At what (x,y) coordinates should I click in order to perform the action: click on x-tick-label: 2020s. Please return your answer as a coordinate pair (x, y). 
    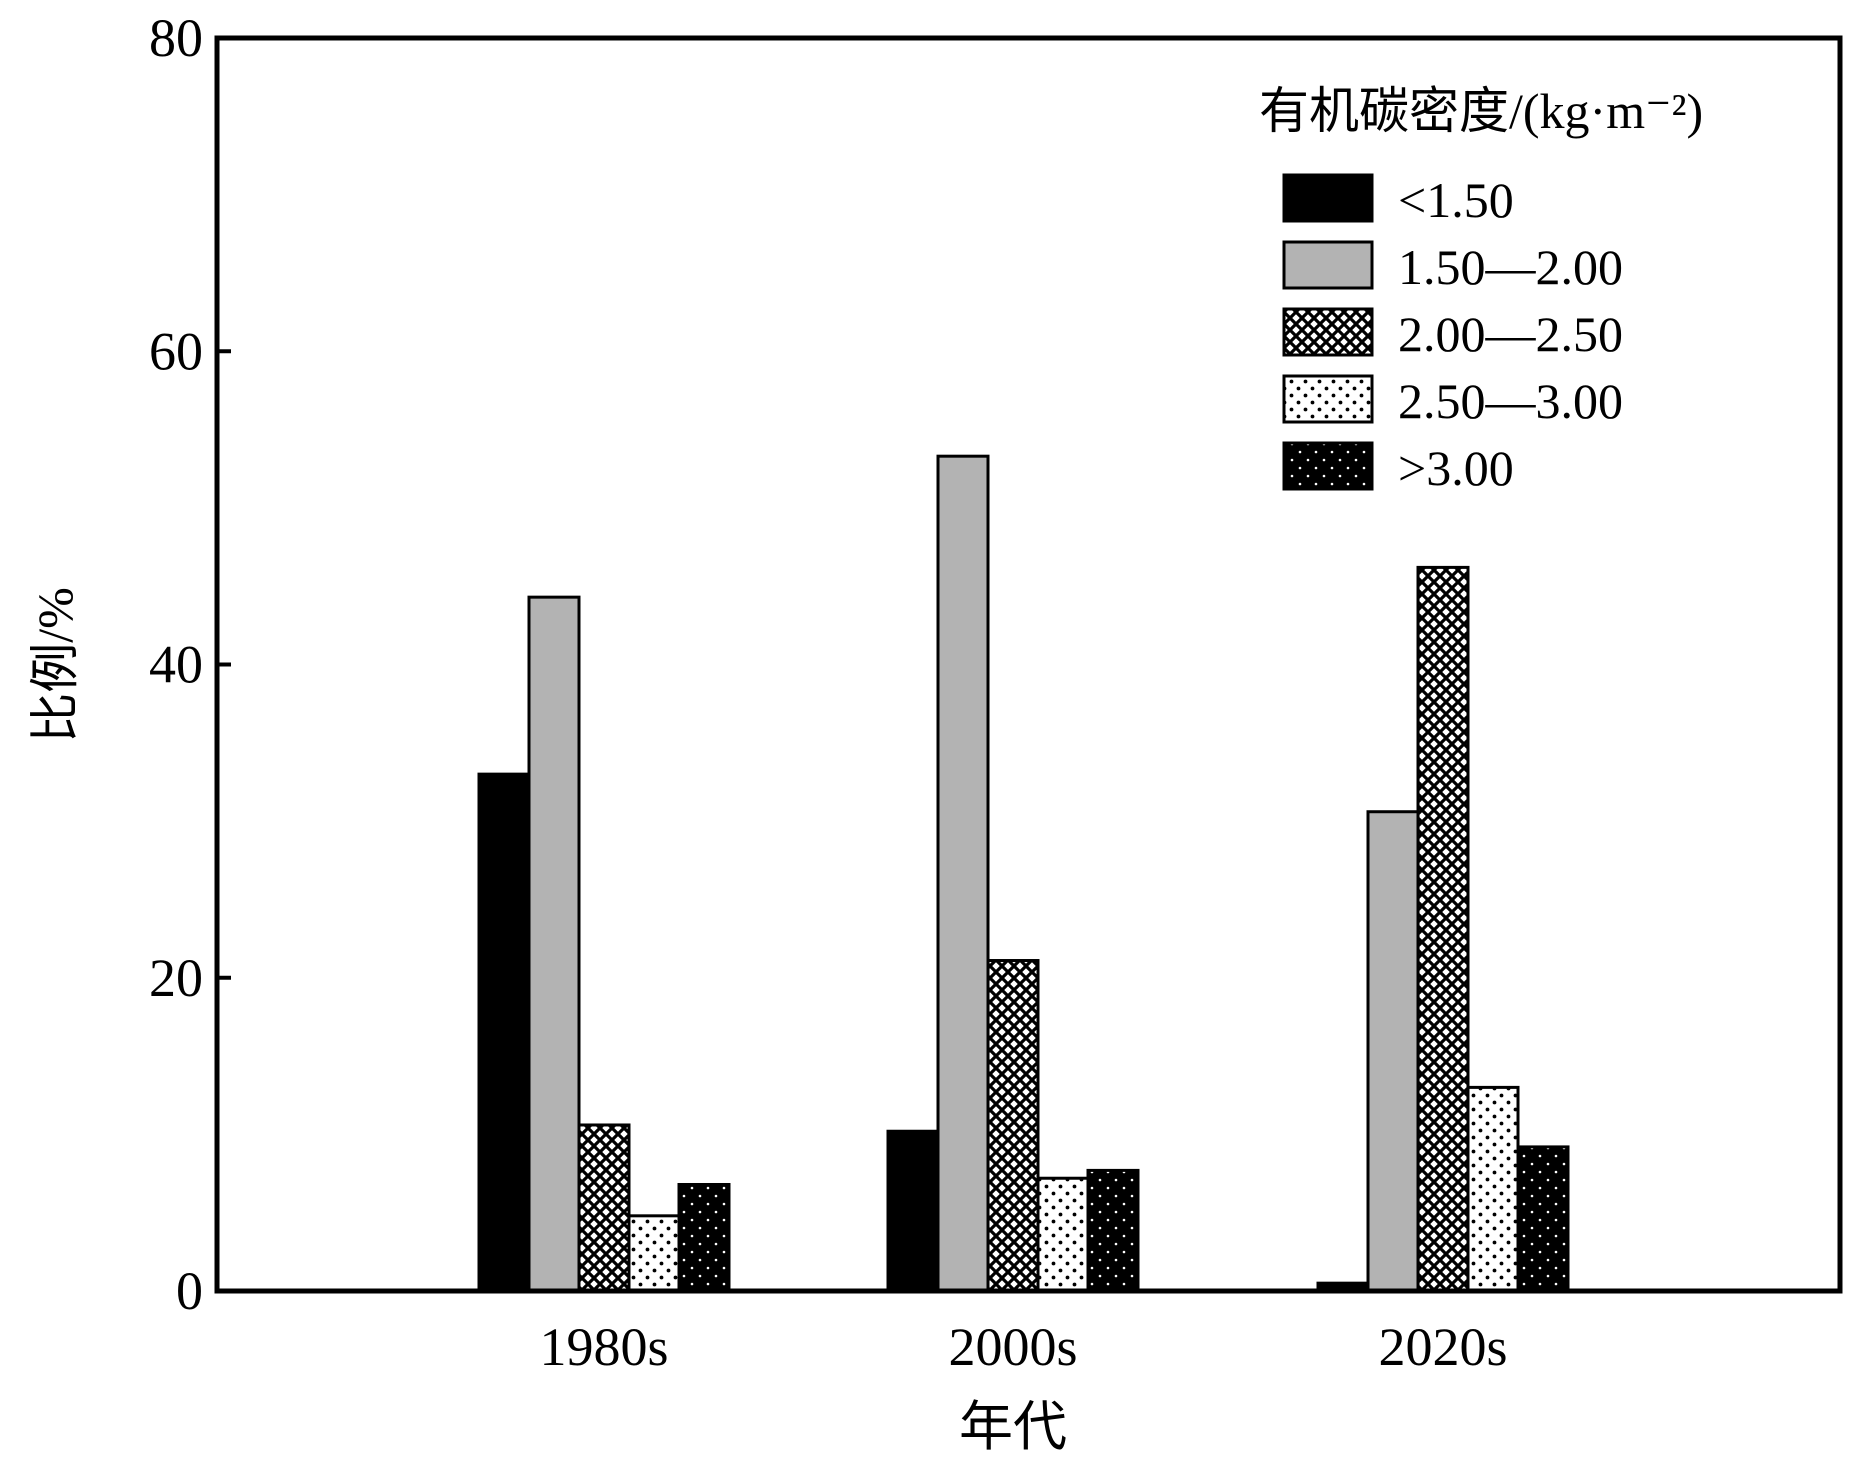
    Looking at the image, I should click on (1442, 1347).